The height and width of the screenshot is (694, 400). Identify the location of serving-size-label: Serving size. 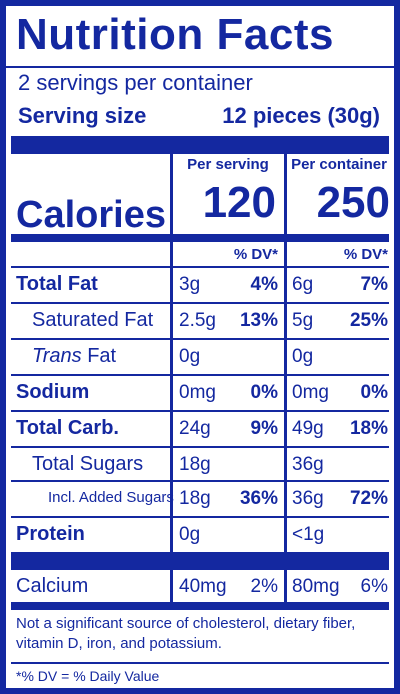
(82, 115).